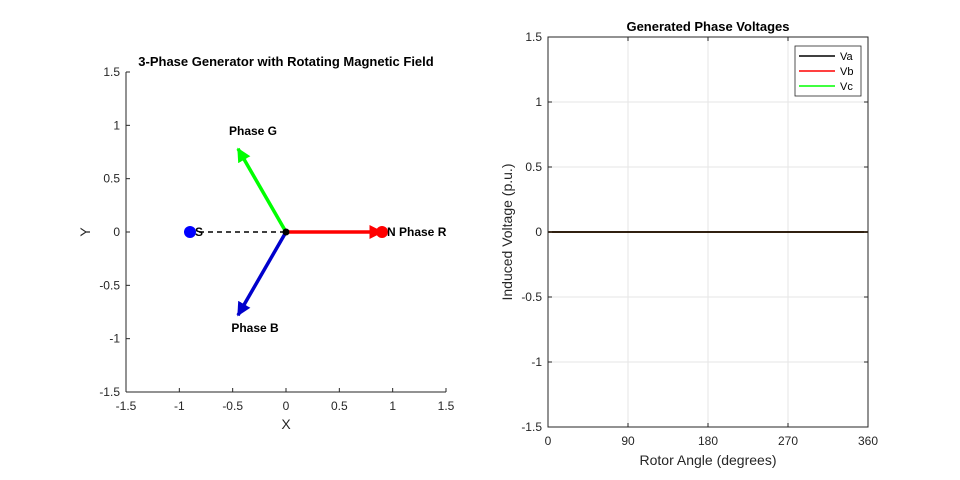  Describe the element at coordinates (232, 406) in the screenshot. I see `phasor-x-tick-label: -0.5` at that location.